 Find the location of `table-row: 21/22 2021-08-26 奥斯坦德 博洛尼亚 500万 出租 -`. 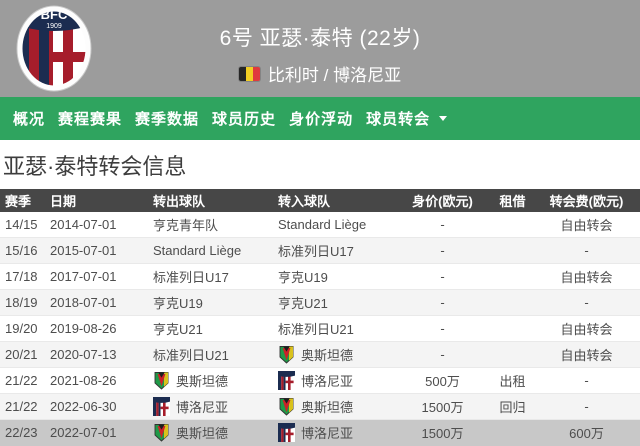

table-row: 21/22 2021-08-26 奥斯坦德 博洛尼亚 500万 出租 - is located at coordinates (320, 381).